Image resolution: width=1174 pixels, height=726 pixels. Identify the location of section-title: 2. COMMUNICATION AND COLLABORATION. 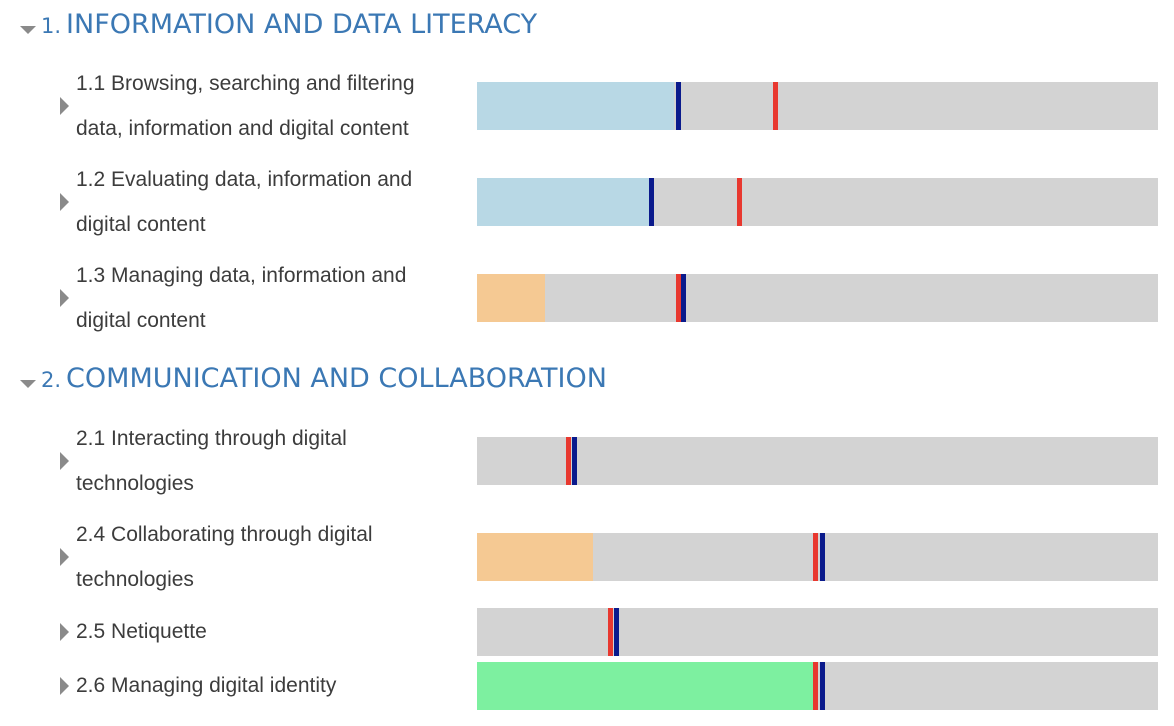
(324, 378).